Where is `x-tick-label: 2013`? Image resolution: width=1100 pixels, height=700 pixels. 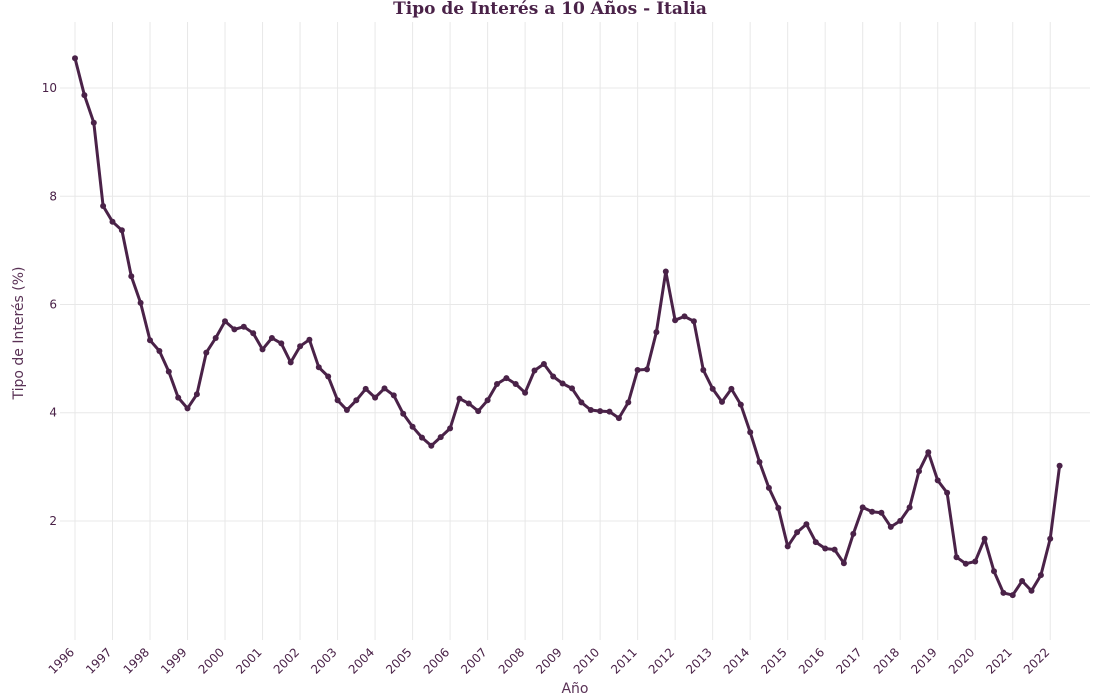
x-tick-label: 2013 is located at coordinates (698, 660).